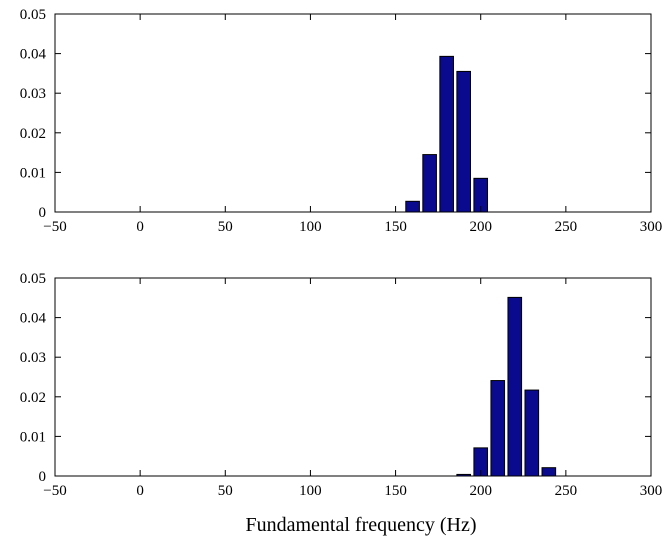  I want to click on bottom-x-tick-label-5: 200, so click(480, 491).